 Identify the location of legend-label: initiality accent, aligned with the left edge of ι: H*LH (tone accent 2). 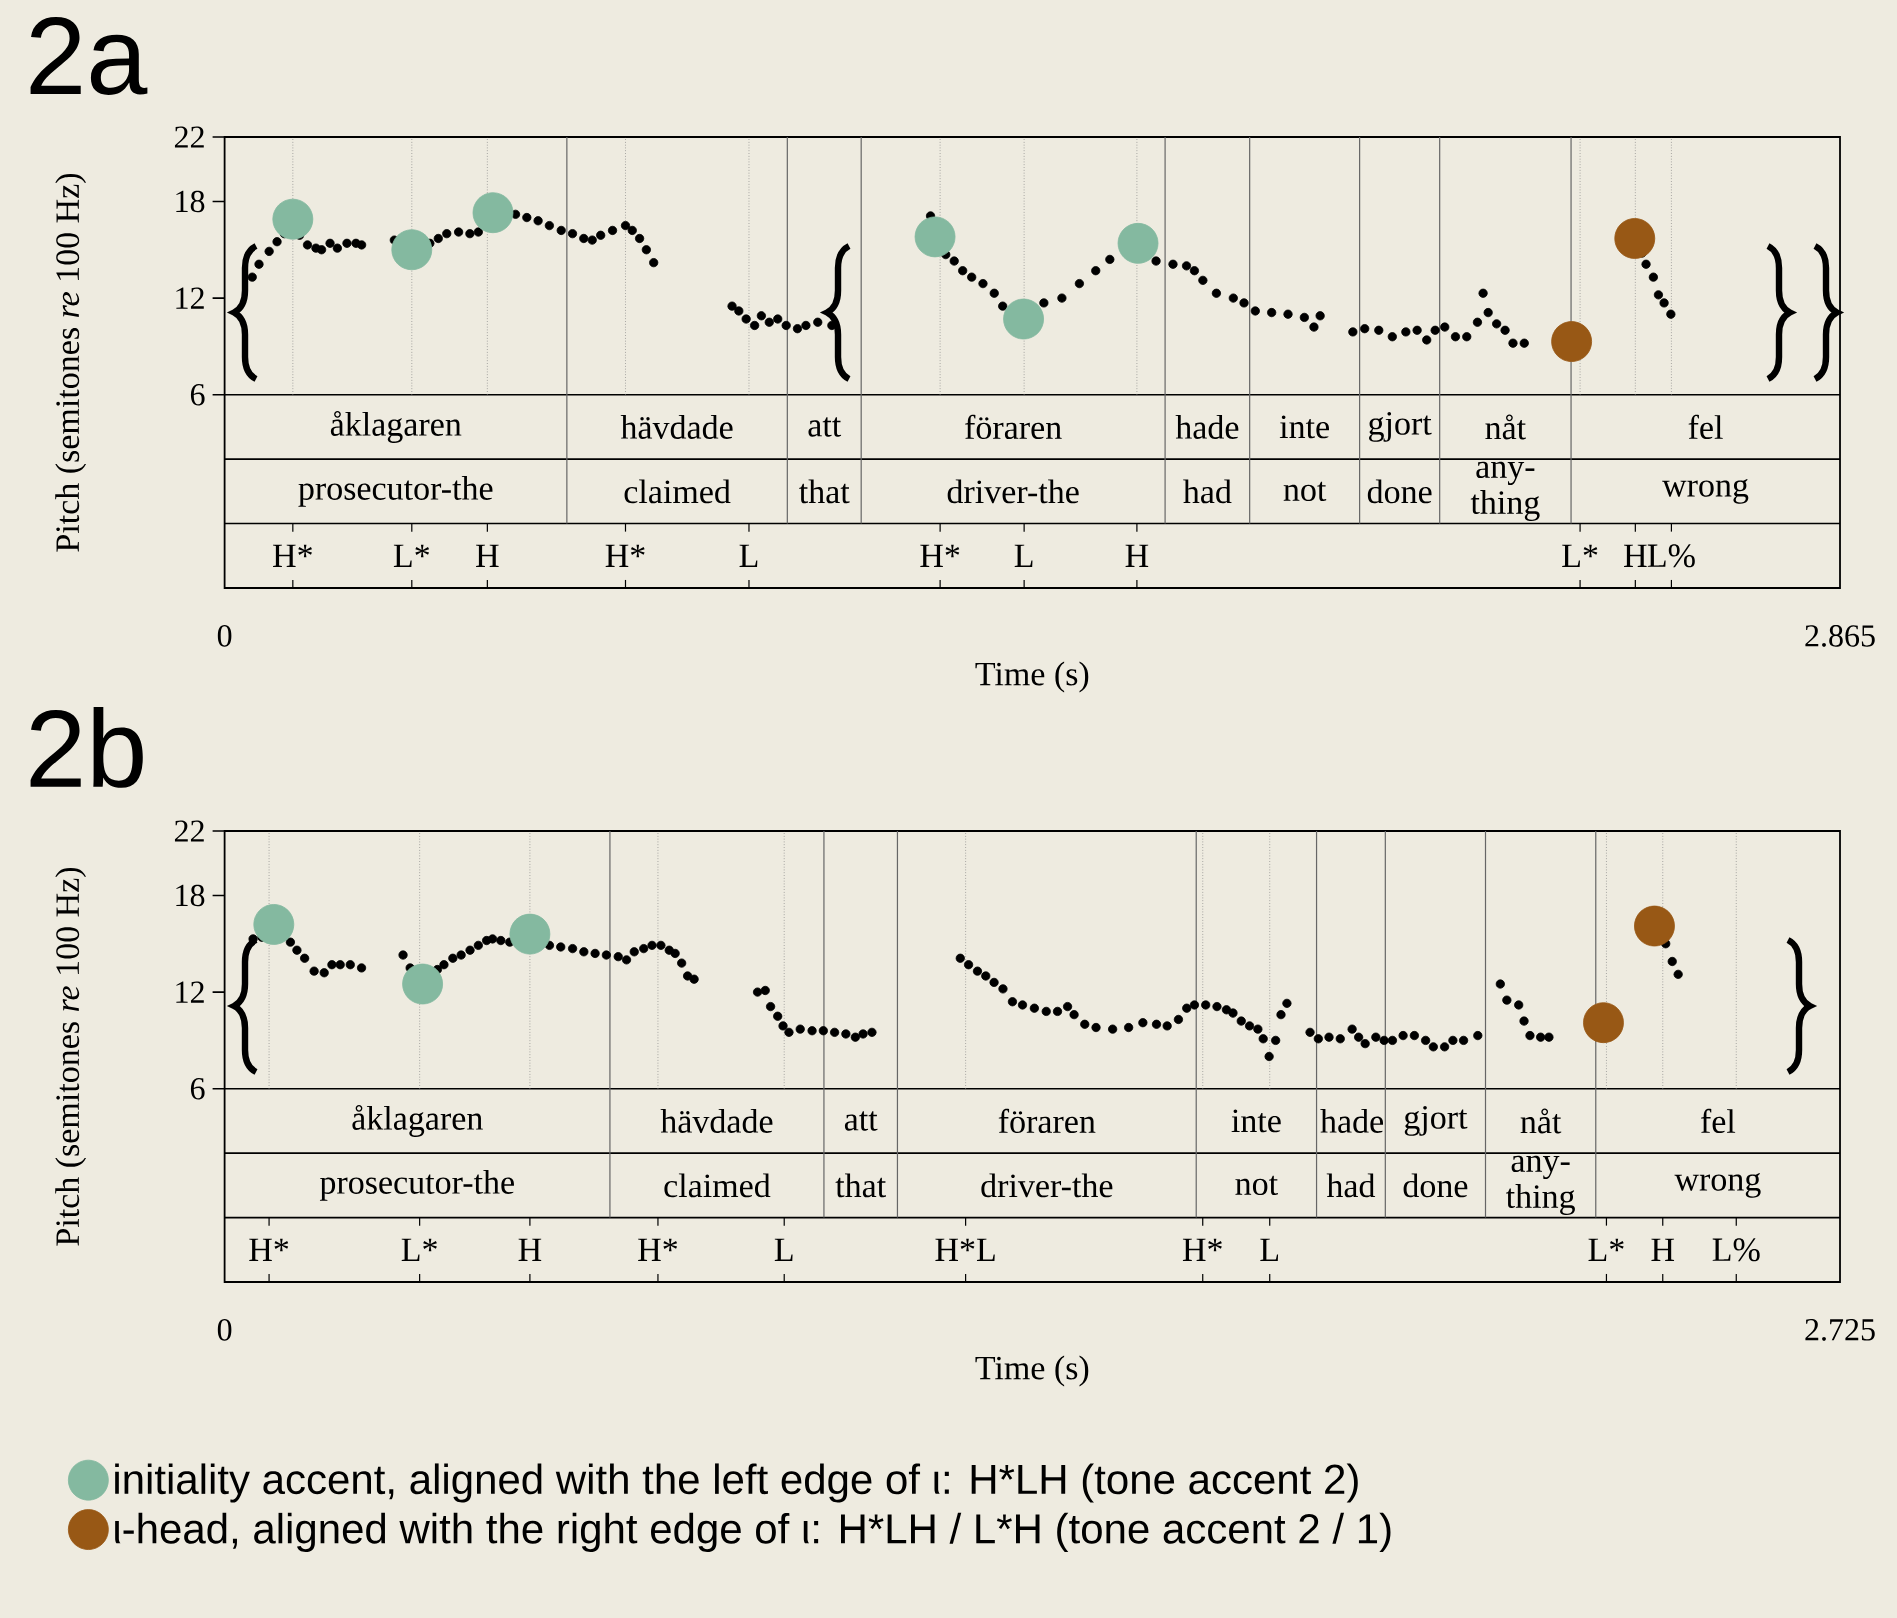
(736, 1483).